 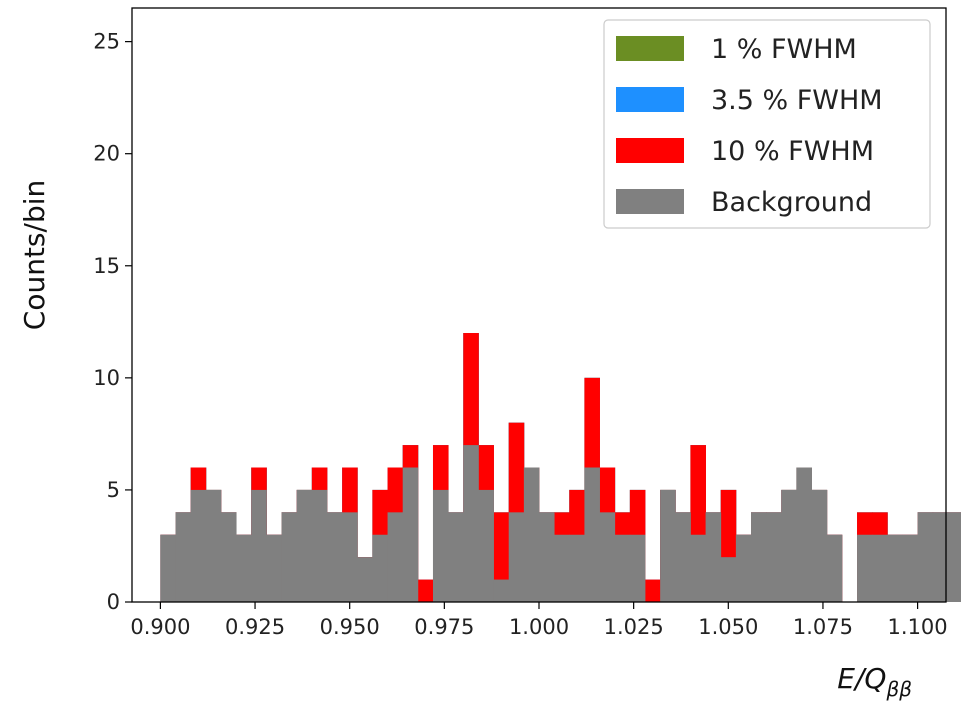 I want to click on legend-label: 10 % FWHM, so click(x=792, y=151).